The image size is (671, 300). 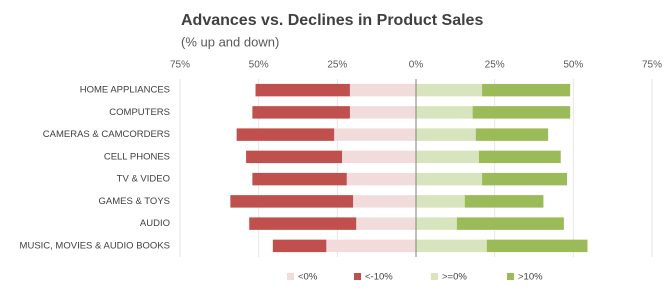 What do you see at coordinates (139, 112) in the screenshot?
I see `category-label: COMPUTERS` at bounding box center [139, 112].